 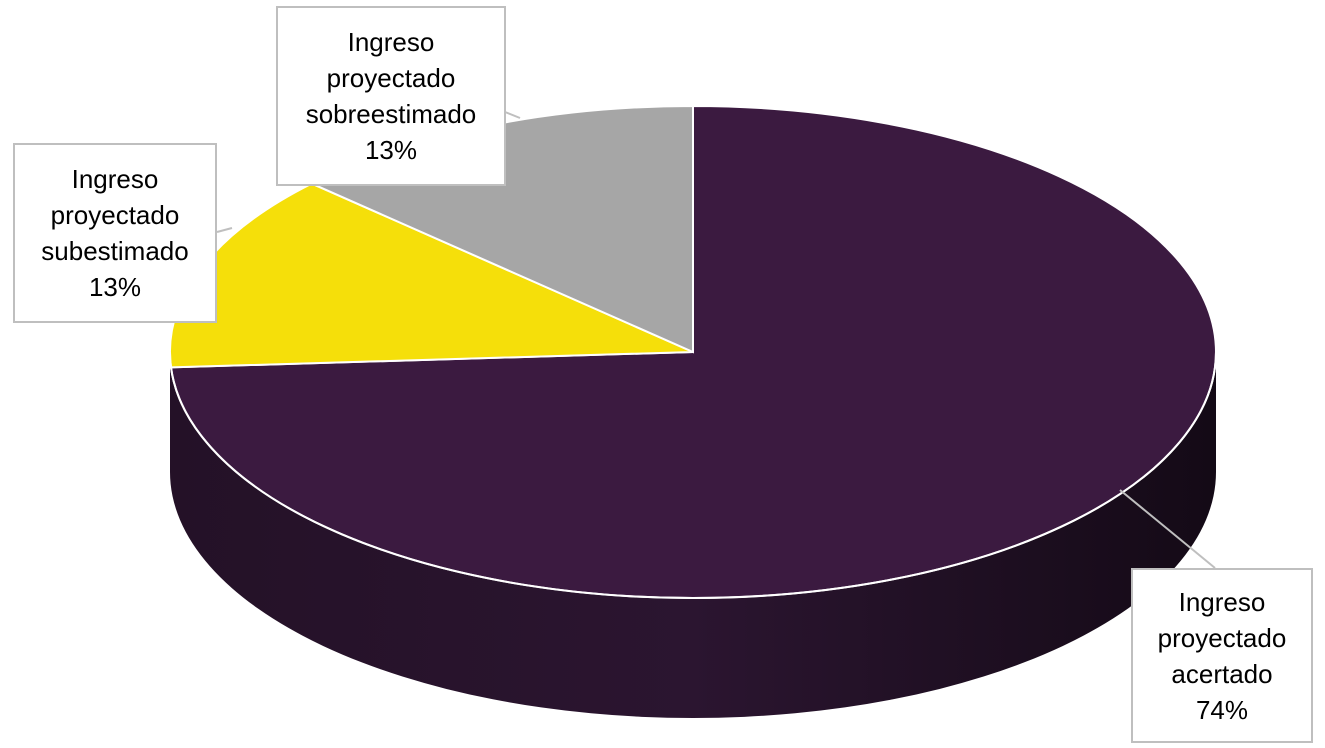 What do you see at coordinates (391, 42) in the screenshot?
I see `data-label-sobreestimado-line-1: Ingreso` at bounding box center [391, 42].